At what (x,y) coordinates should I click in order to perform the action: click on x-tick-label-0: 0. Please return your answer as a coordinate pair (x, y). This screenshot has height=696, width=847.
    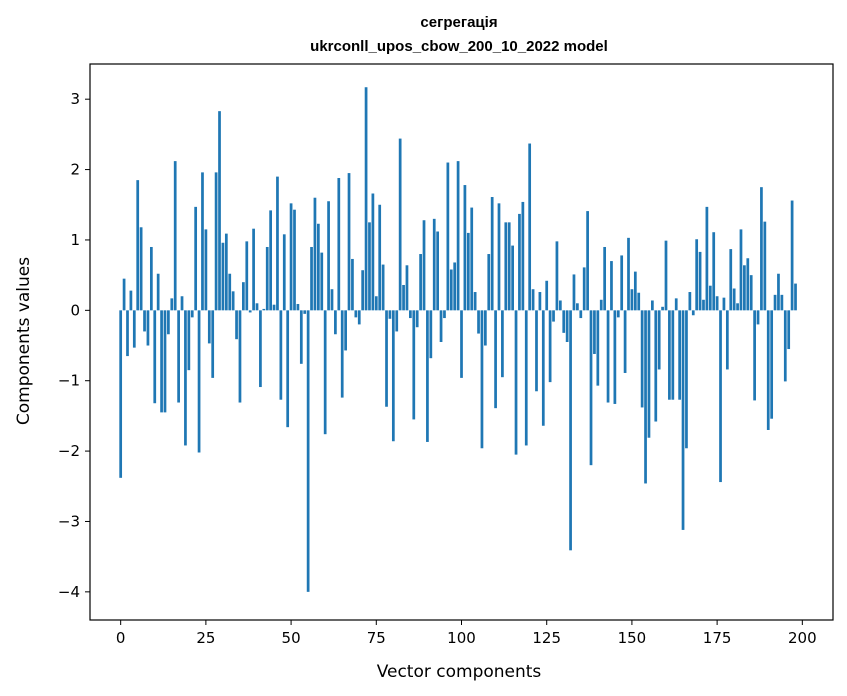
    Looking at the image, I should click on (121, 638).